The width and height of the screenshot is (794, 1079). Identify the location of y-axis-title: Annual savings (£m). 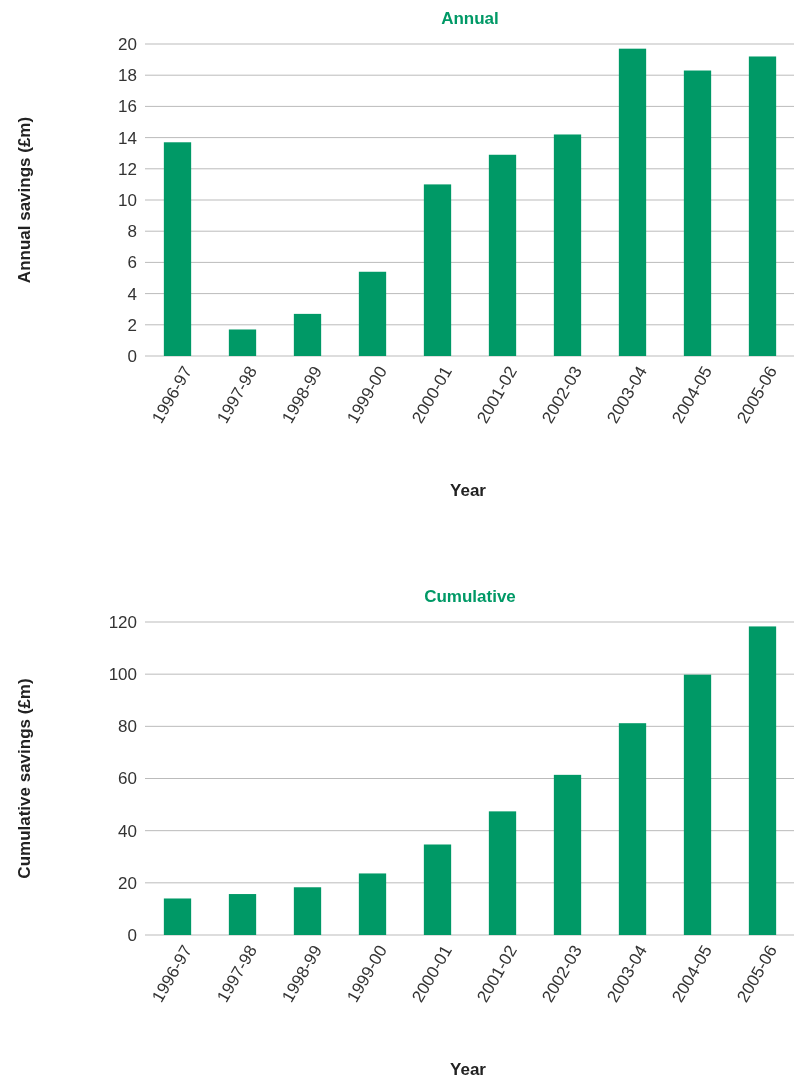
(24, 200).